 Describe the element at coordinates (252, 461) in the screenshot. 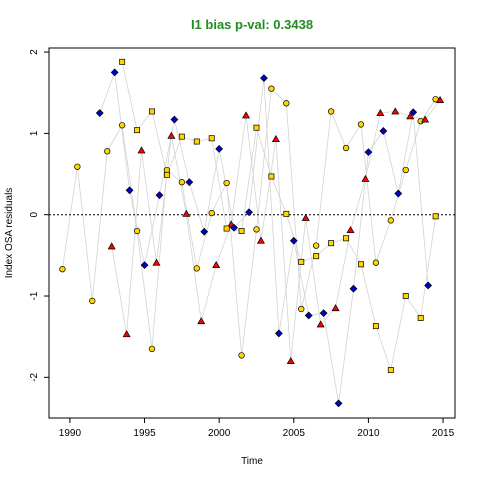

I see `x-axis-label: Time` at that location.